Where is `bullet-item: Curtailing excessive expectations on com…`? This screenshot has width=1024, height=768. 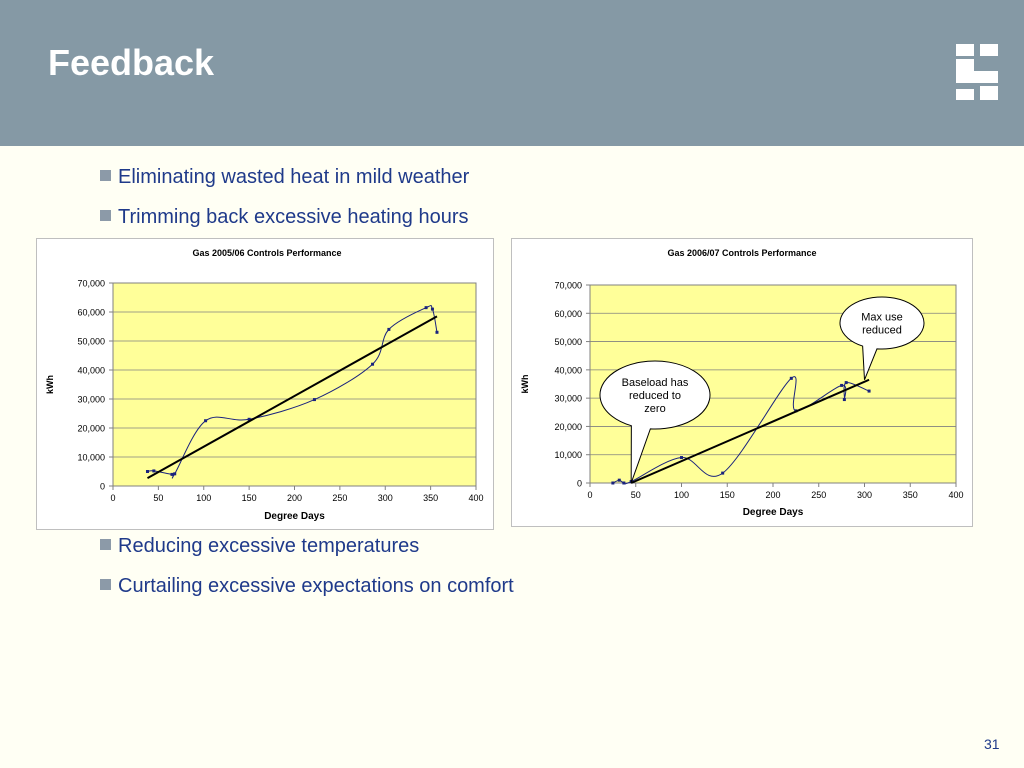 bullet-item: Curtailing excessive expectations on com… is located at coordinates (307, 586).